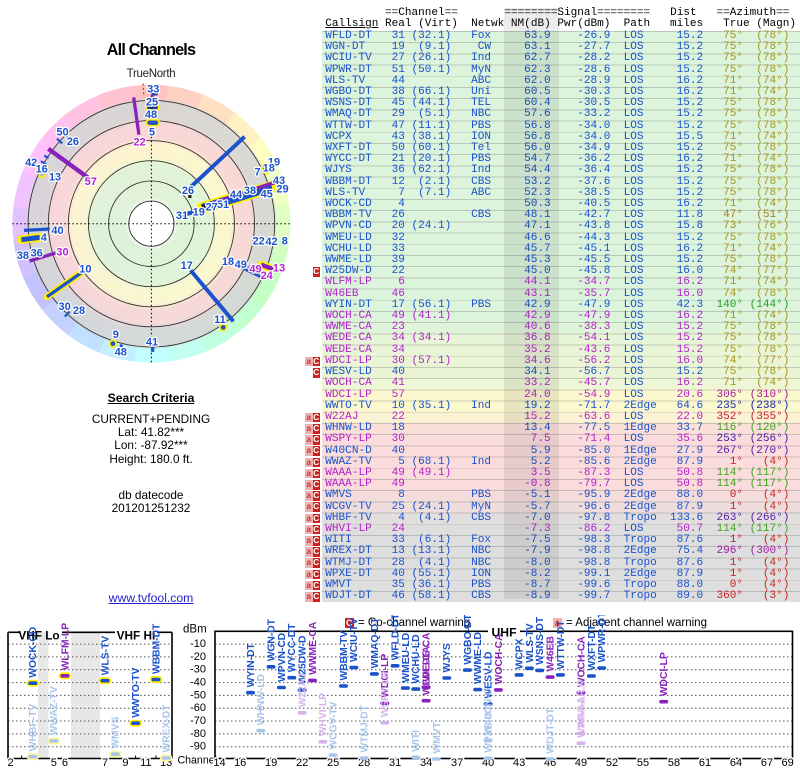 This screenshot has width=800, height=768. I want to click on svg-text: -60, so click(198, 708).